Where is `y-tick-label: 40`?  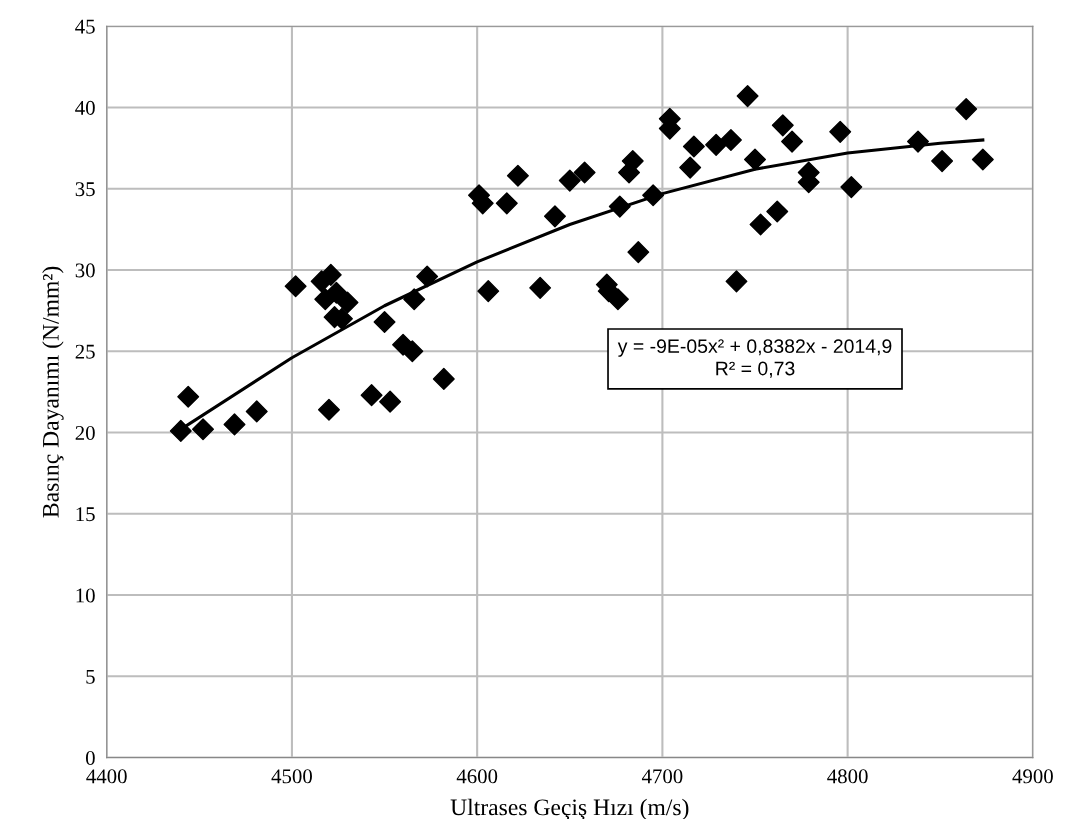 y-tick-label: 40 is located at coordinates (85, 107).